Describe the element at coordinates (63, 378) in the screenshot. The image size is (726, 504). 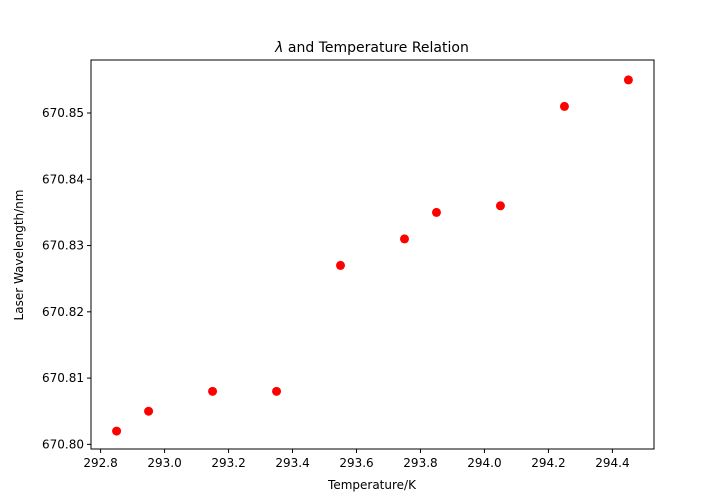
I see `y-tick-label: 670.81` at that location.